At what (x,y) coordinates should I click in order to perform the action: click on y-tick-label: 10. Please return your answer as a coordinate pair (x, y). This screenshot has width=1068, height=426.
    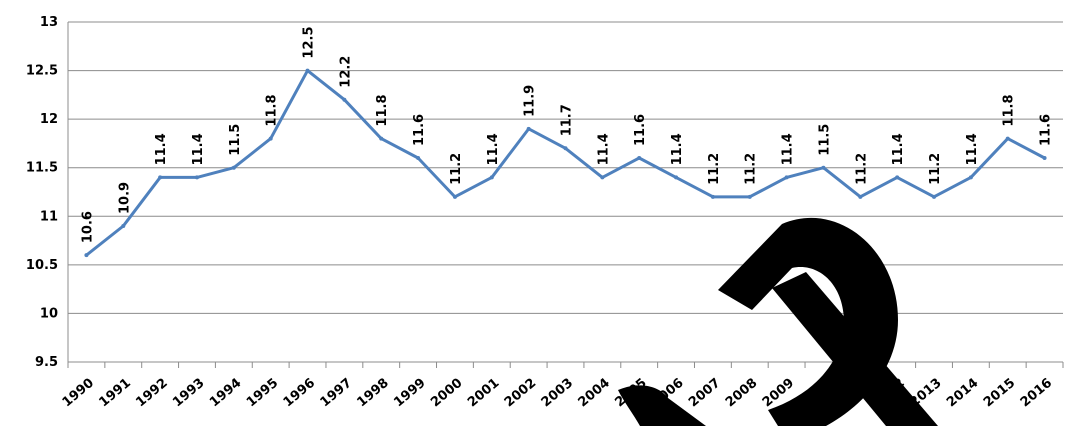
    Looking at the image, I should click on (49, 313).